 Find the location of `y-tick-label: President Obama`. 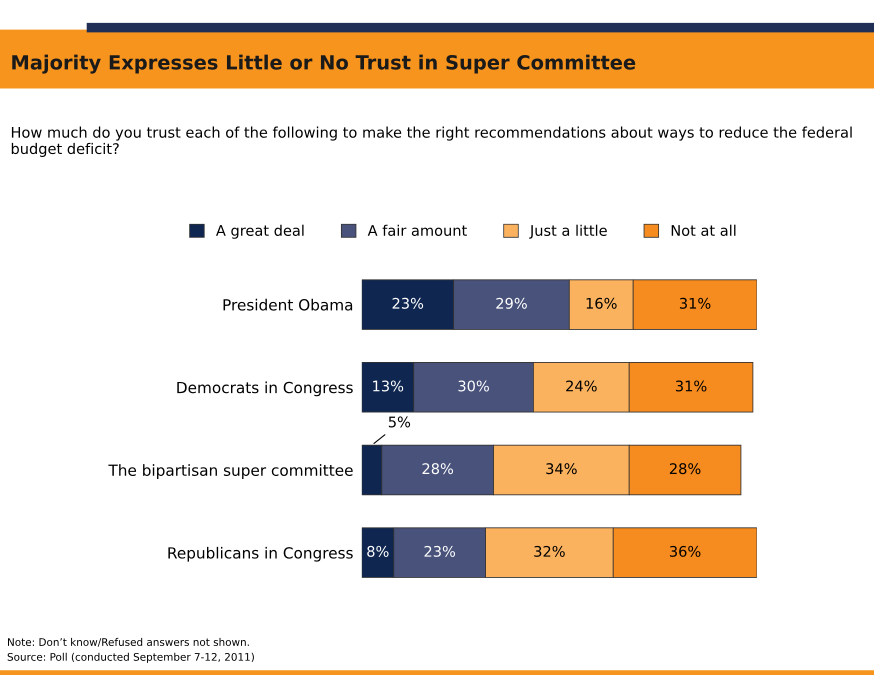

y-tick-label: President Obama is located at coordinates (288, 304).